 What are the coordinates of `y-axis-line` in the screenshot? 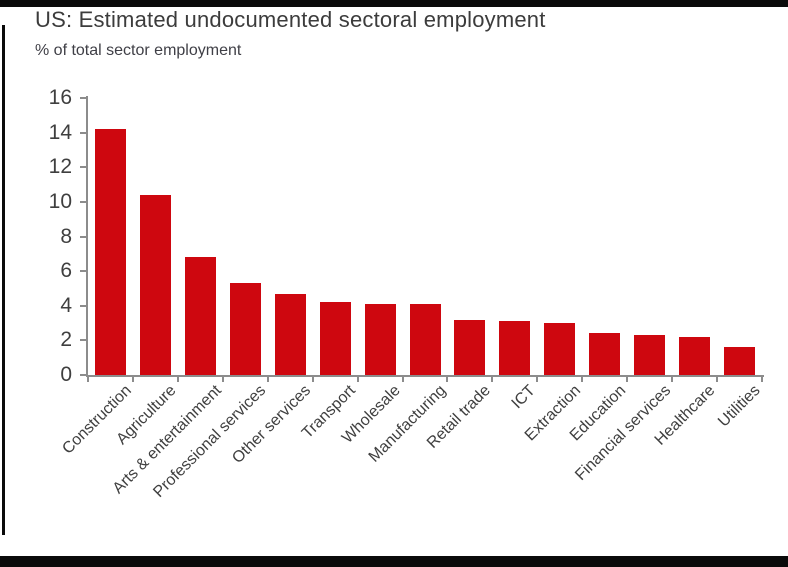 It's located at (87, 236).